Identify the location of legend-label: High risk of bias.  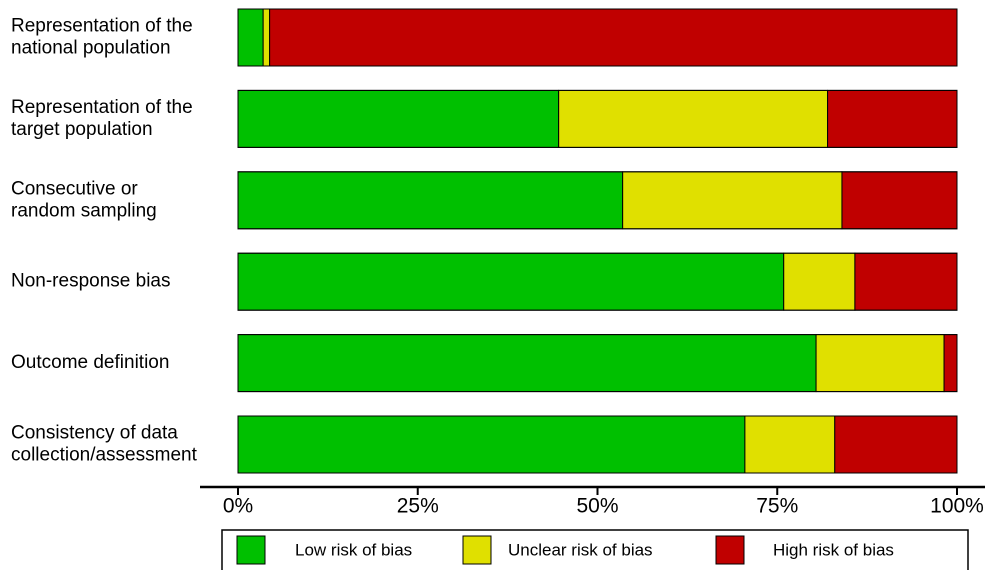
(833, 549).